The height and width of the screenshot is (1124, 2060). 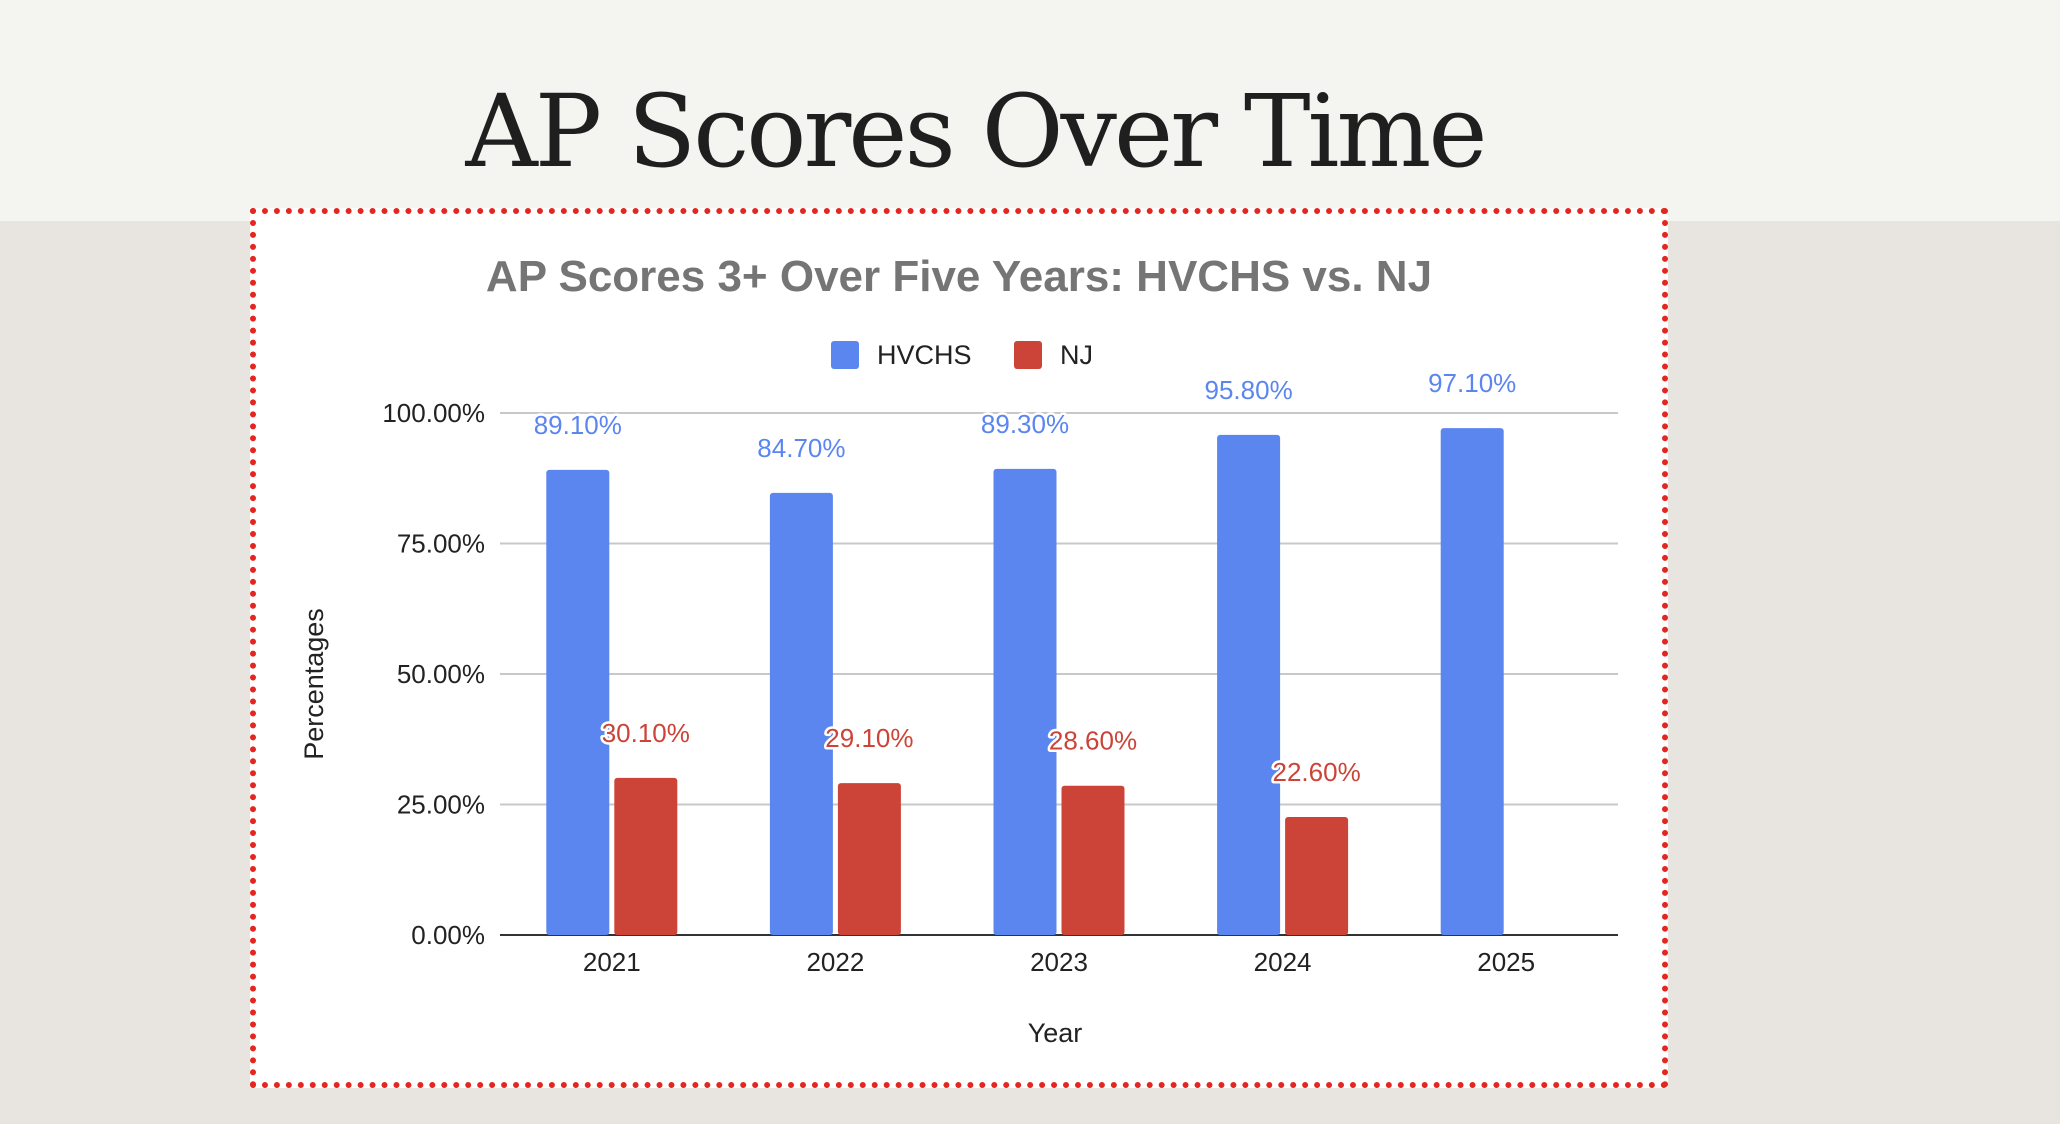 I want to click on y-tick-label: 100.00%, so click(x=433, y=413).